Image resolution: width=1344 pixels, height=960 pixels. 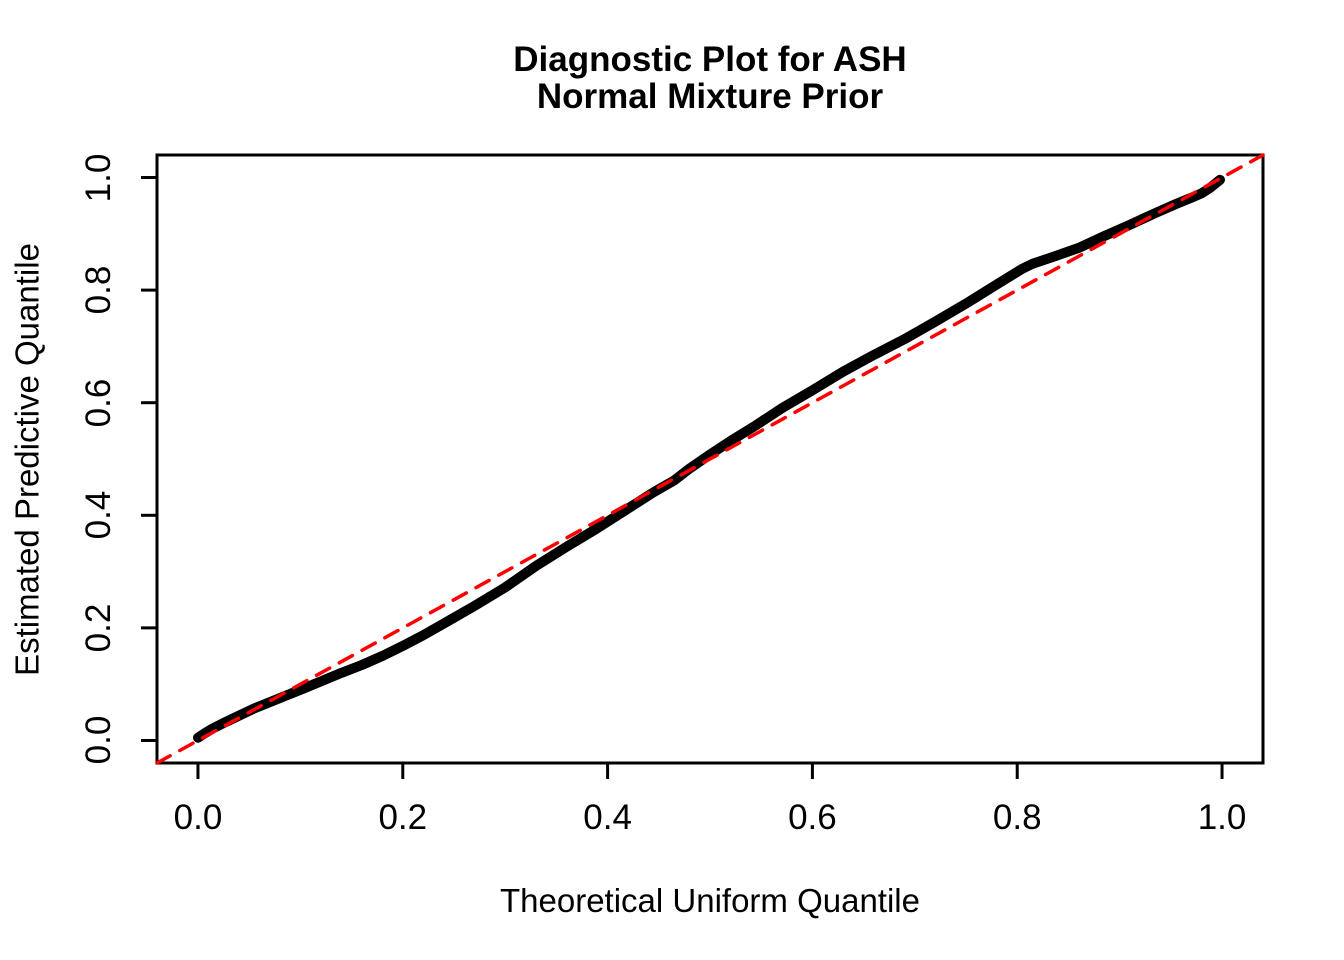 I want to click on y-tick-label: 0.0, so click(x=98, y=740).